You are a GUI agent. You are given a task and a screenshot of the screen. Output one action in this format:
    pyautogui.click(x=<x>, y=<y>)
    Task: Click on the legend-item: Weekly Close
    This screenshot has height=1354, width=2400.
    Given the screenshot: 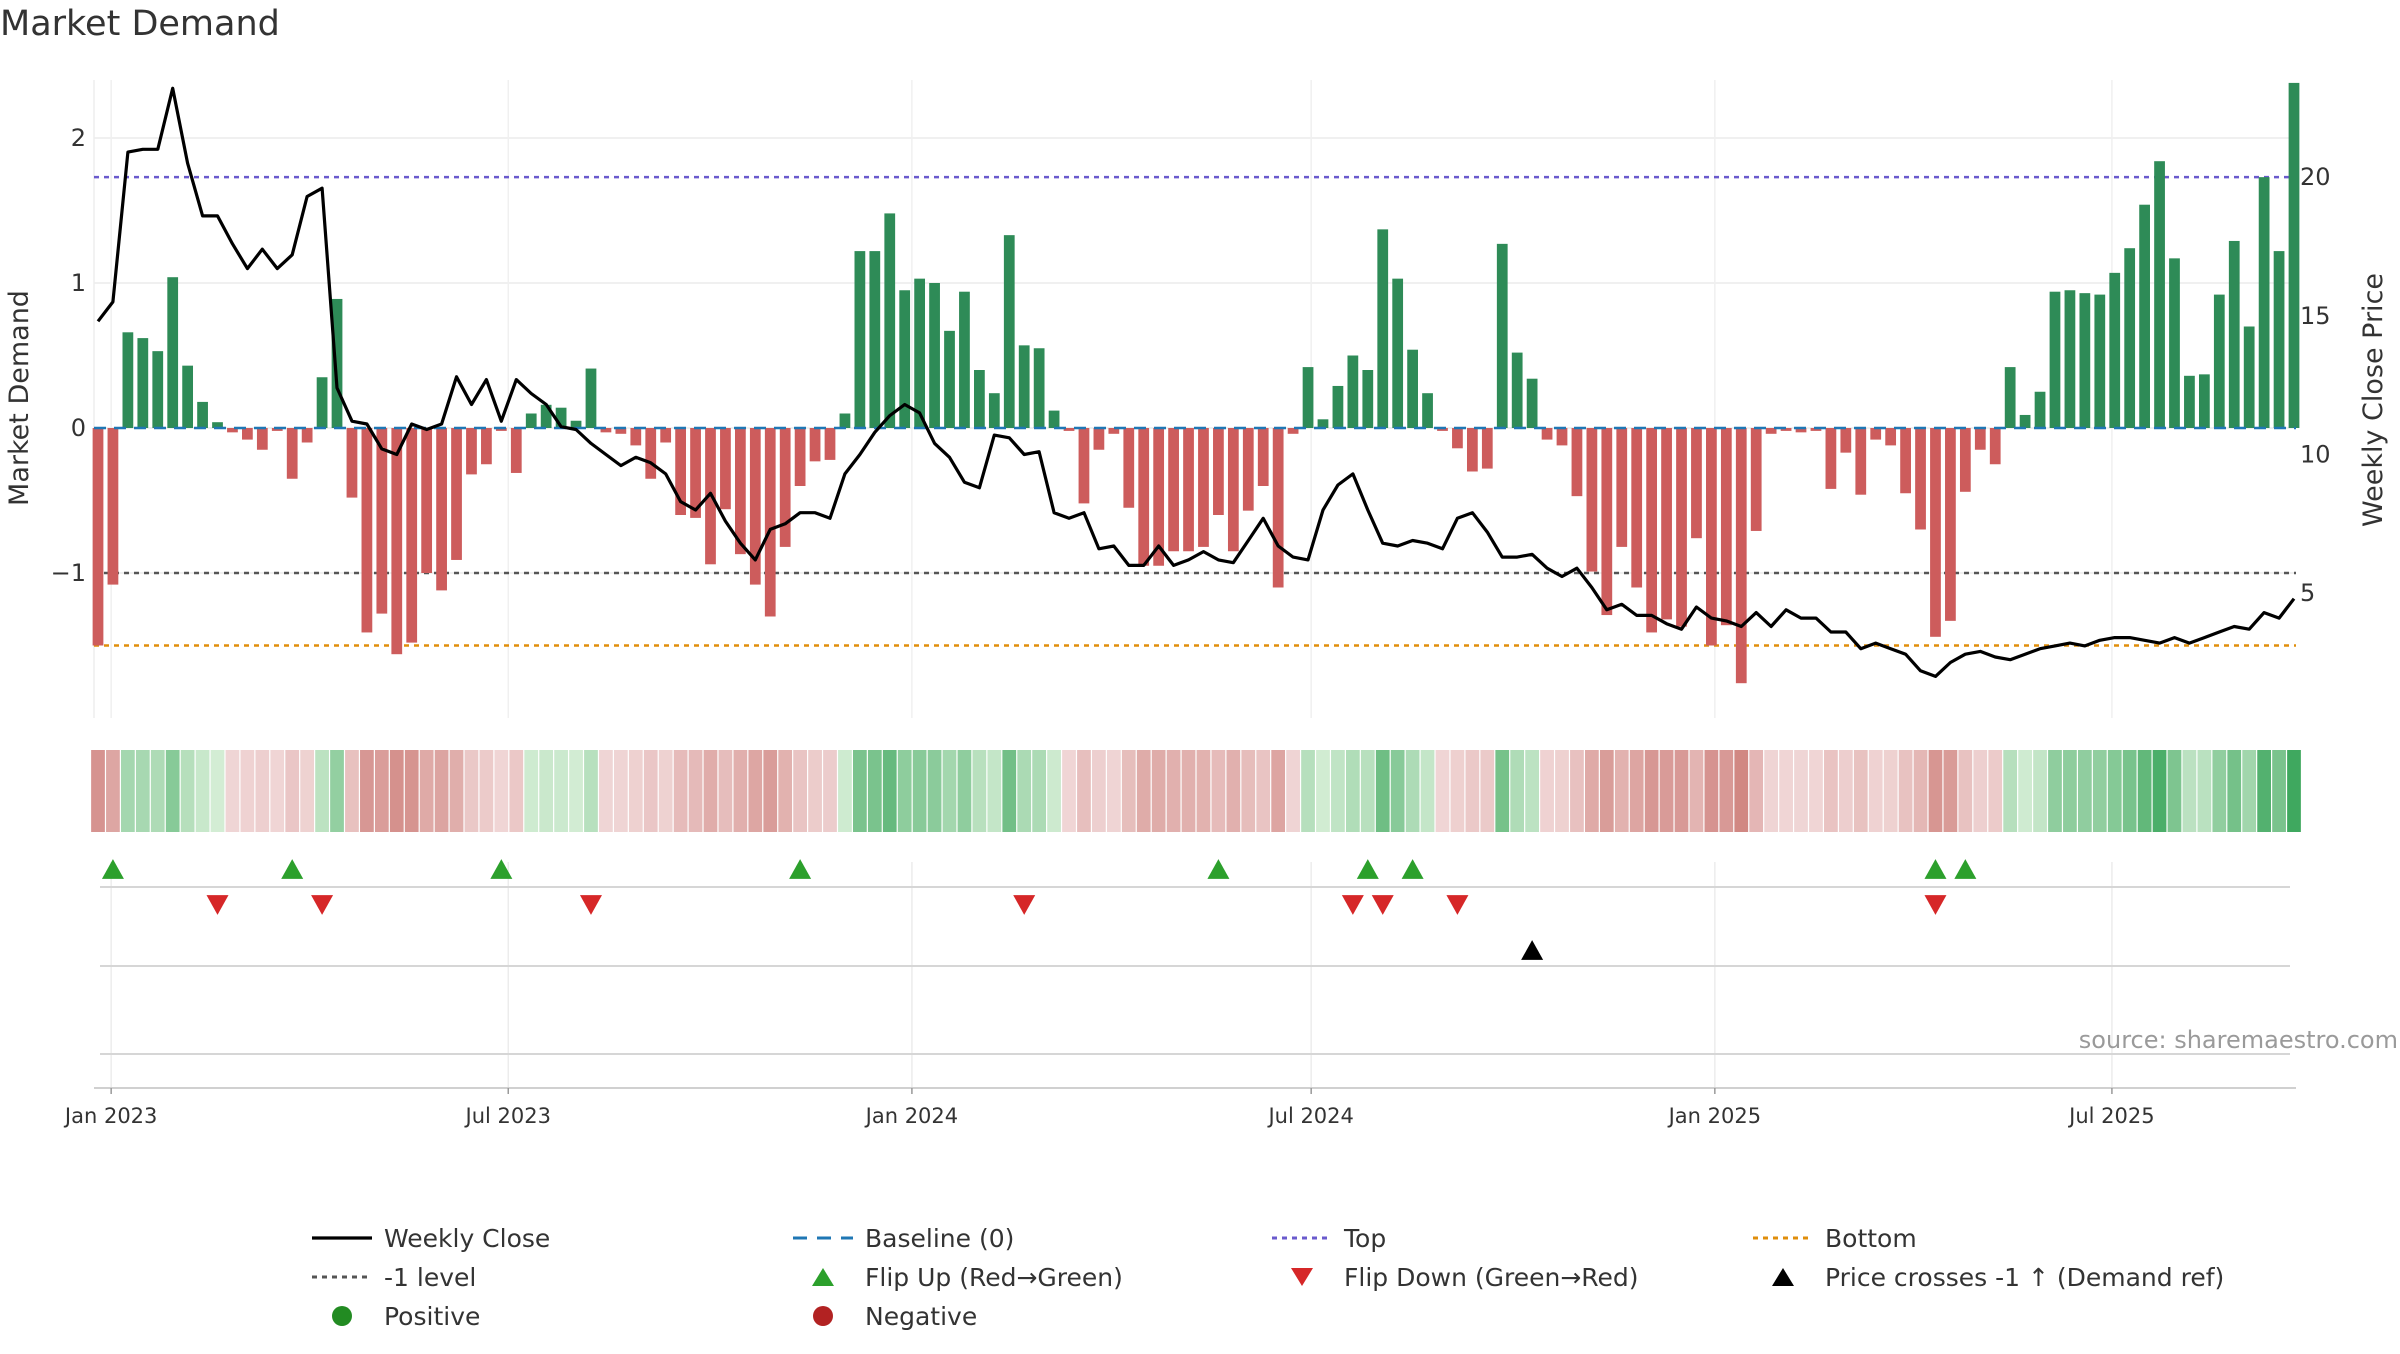 What is the action you would take?
    pyautogui.click(x=431, y=1238)
    